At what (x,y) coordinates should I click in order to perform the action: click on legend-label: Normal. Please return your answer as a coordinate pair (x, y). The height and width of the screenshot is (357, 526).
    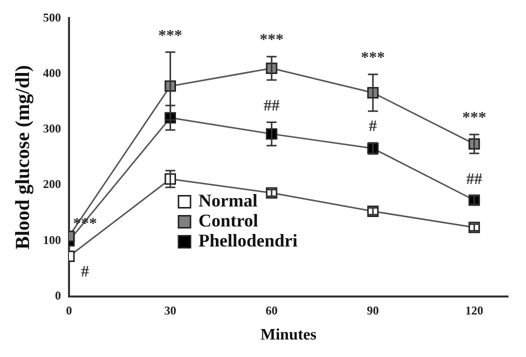
    Looking at the image, I should click on (228, 200).